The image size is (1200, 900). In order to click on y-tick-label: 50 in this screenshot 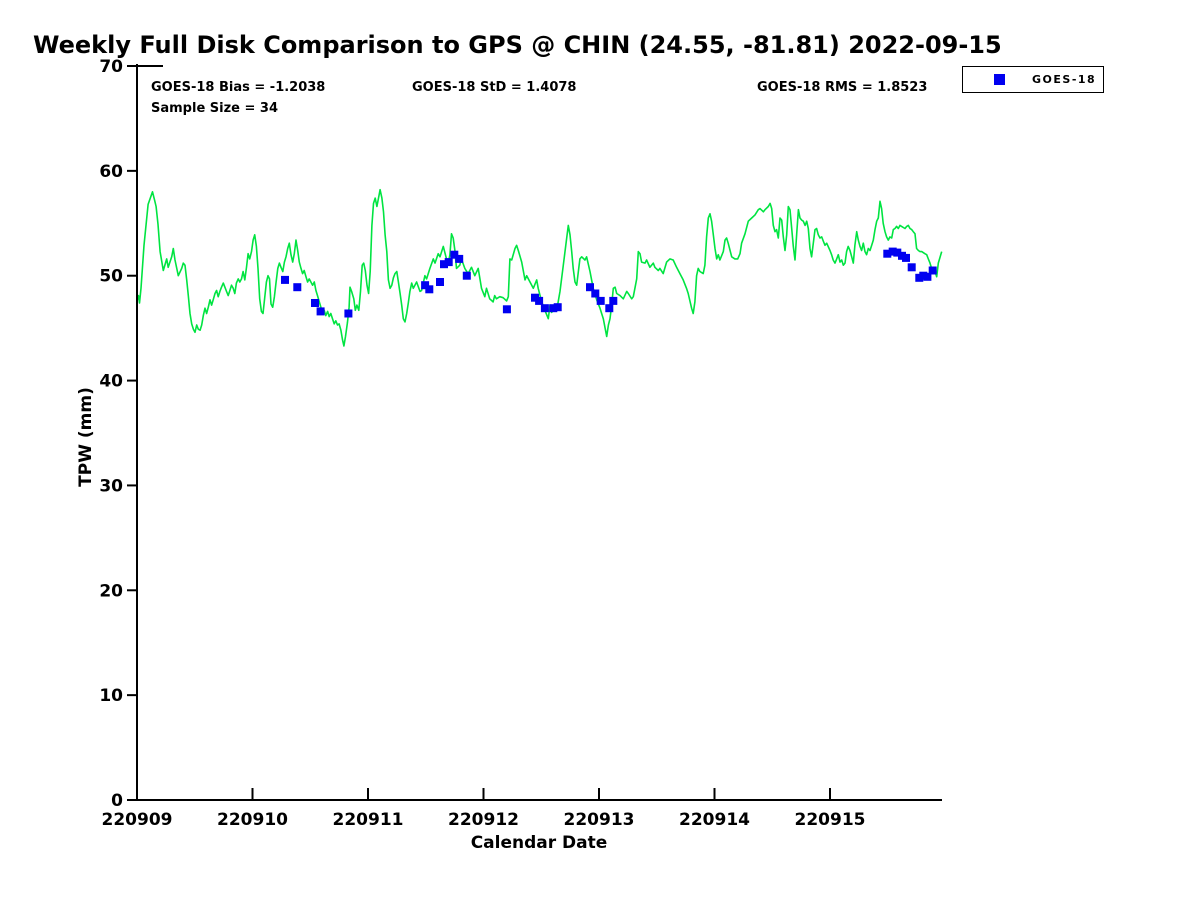, I will do `click(111, 277)`.